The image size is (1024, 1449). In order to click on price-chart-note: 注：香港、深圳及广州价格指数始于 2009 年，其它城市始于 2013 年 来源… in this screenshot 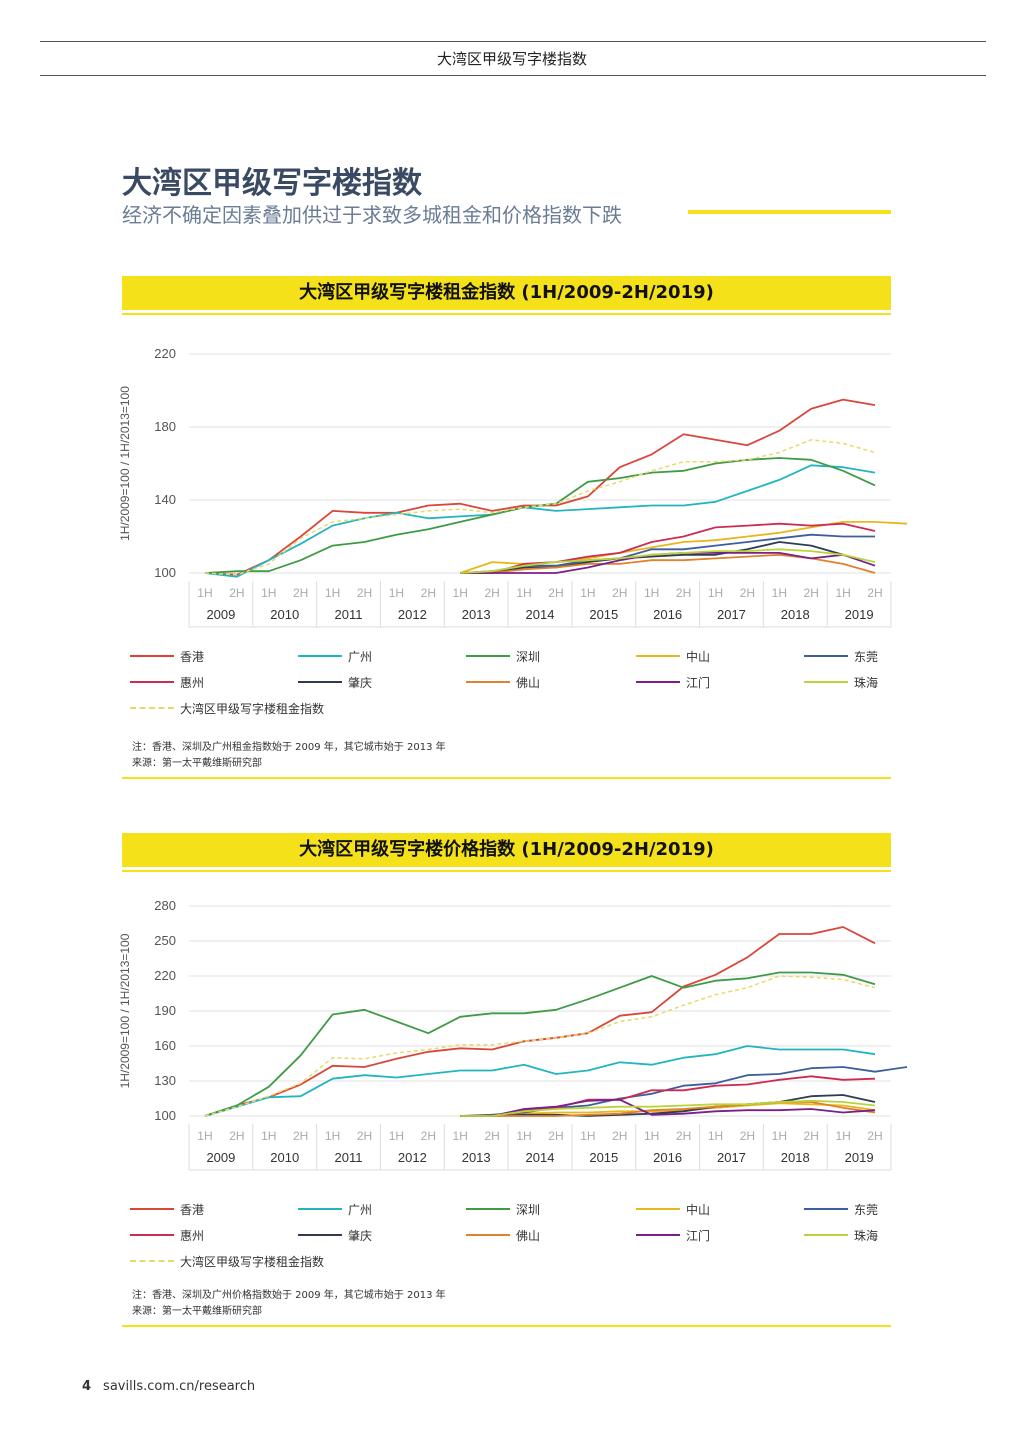, I will do `click(289, 1304)`.